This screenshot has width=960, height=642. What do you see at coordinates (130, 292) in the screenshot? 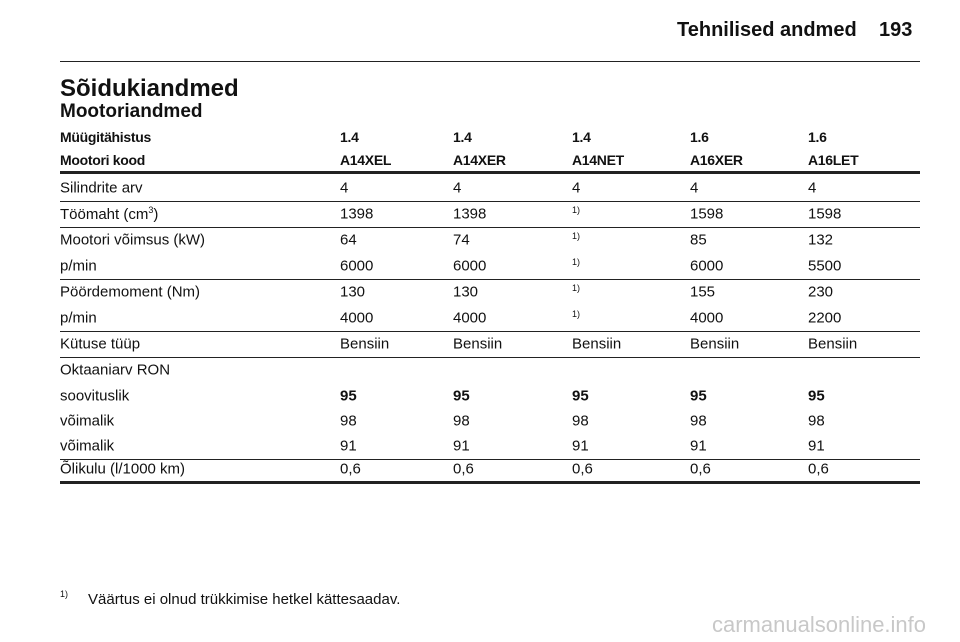
I see `label-cell: Pöördemoment (Nm)` at bounding box center [130, 292].